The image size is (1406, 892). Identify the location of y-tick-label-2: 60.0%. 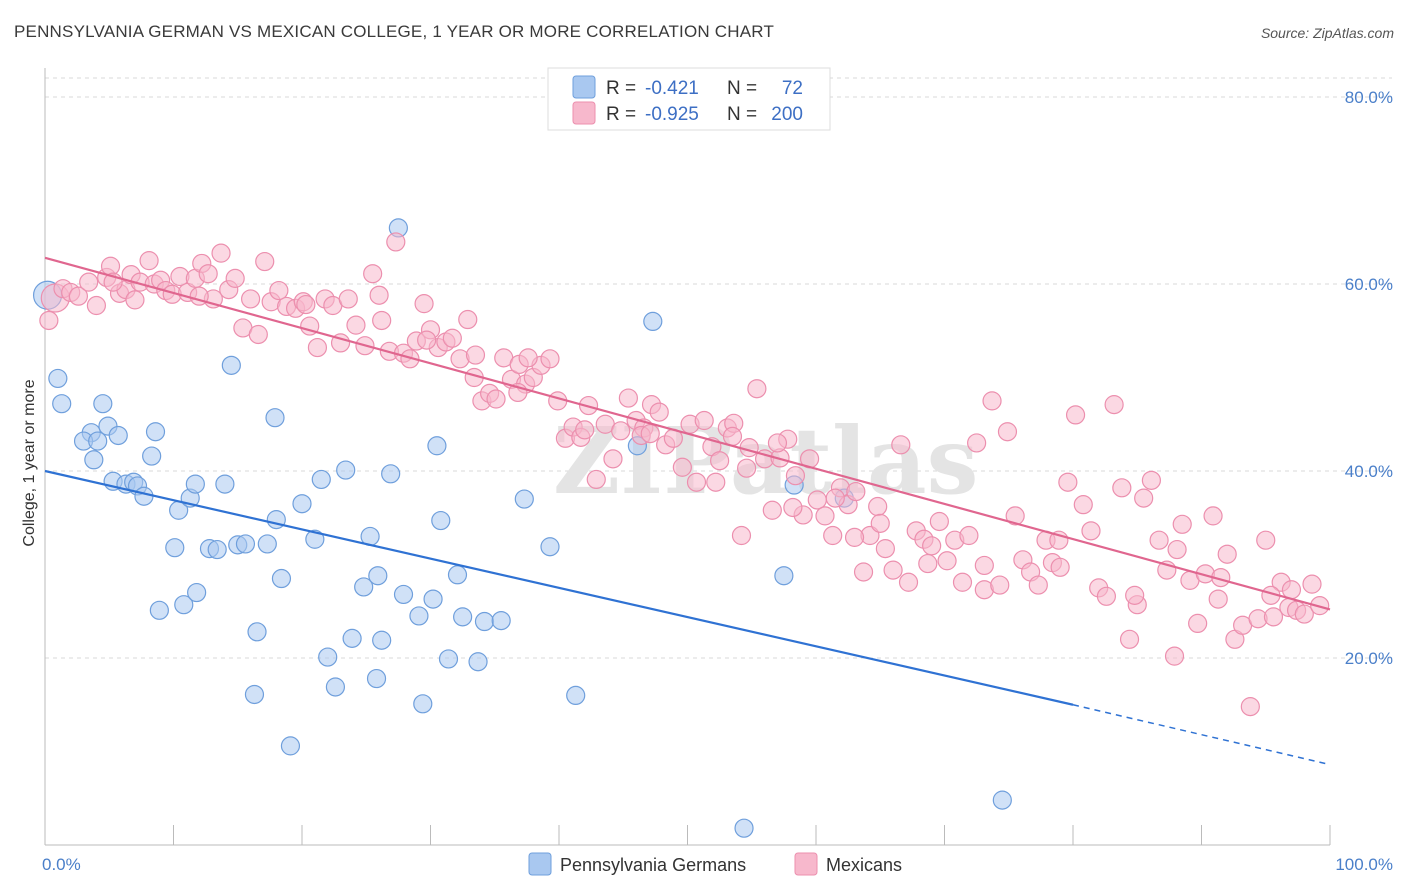
(1369, 284).